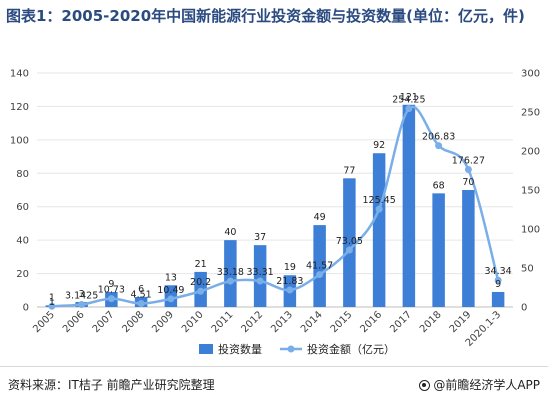 The height and width of the screenshot is (405, 548). What do you see at coordinates (530, 230) in the screenshot?
I see `y-right-tick-label: 100` at bounding box center [530, 230].